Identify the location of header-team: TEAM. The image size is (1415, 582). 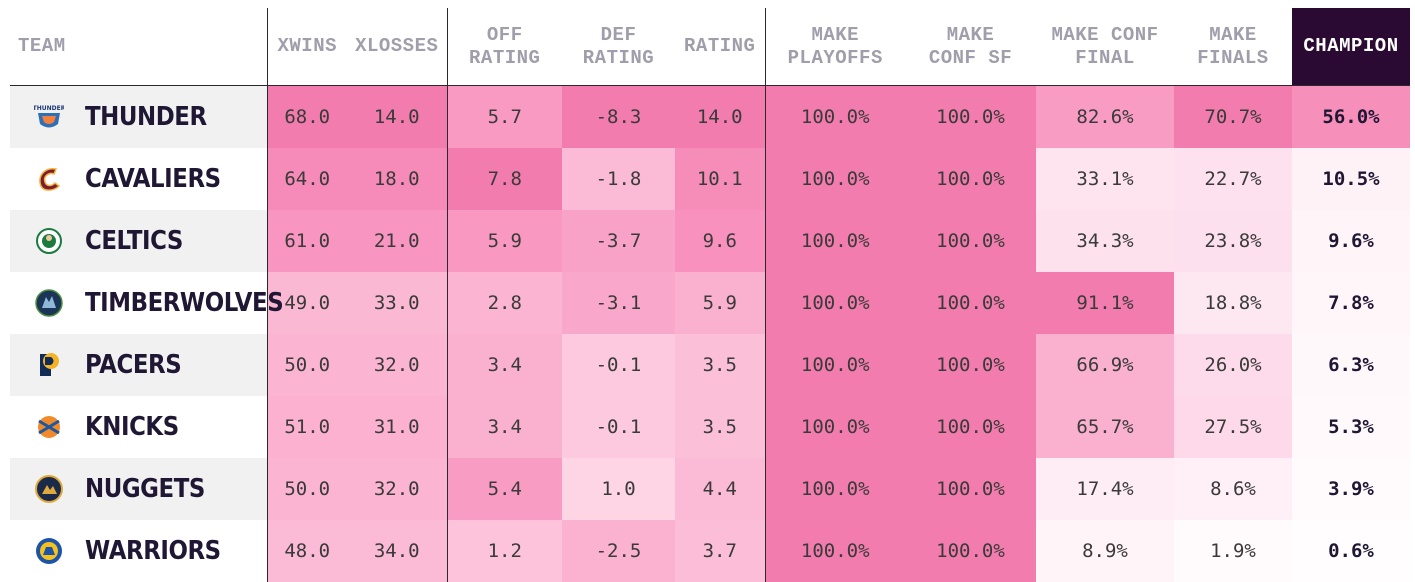
(138, 47).